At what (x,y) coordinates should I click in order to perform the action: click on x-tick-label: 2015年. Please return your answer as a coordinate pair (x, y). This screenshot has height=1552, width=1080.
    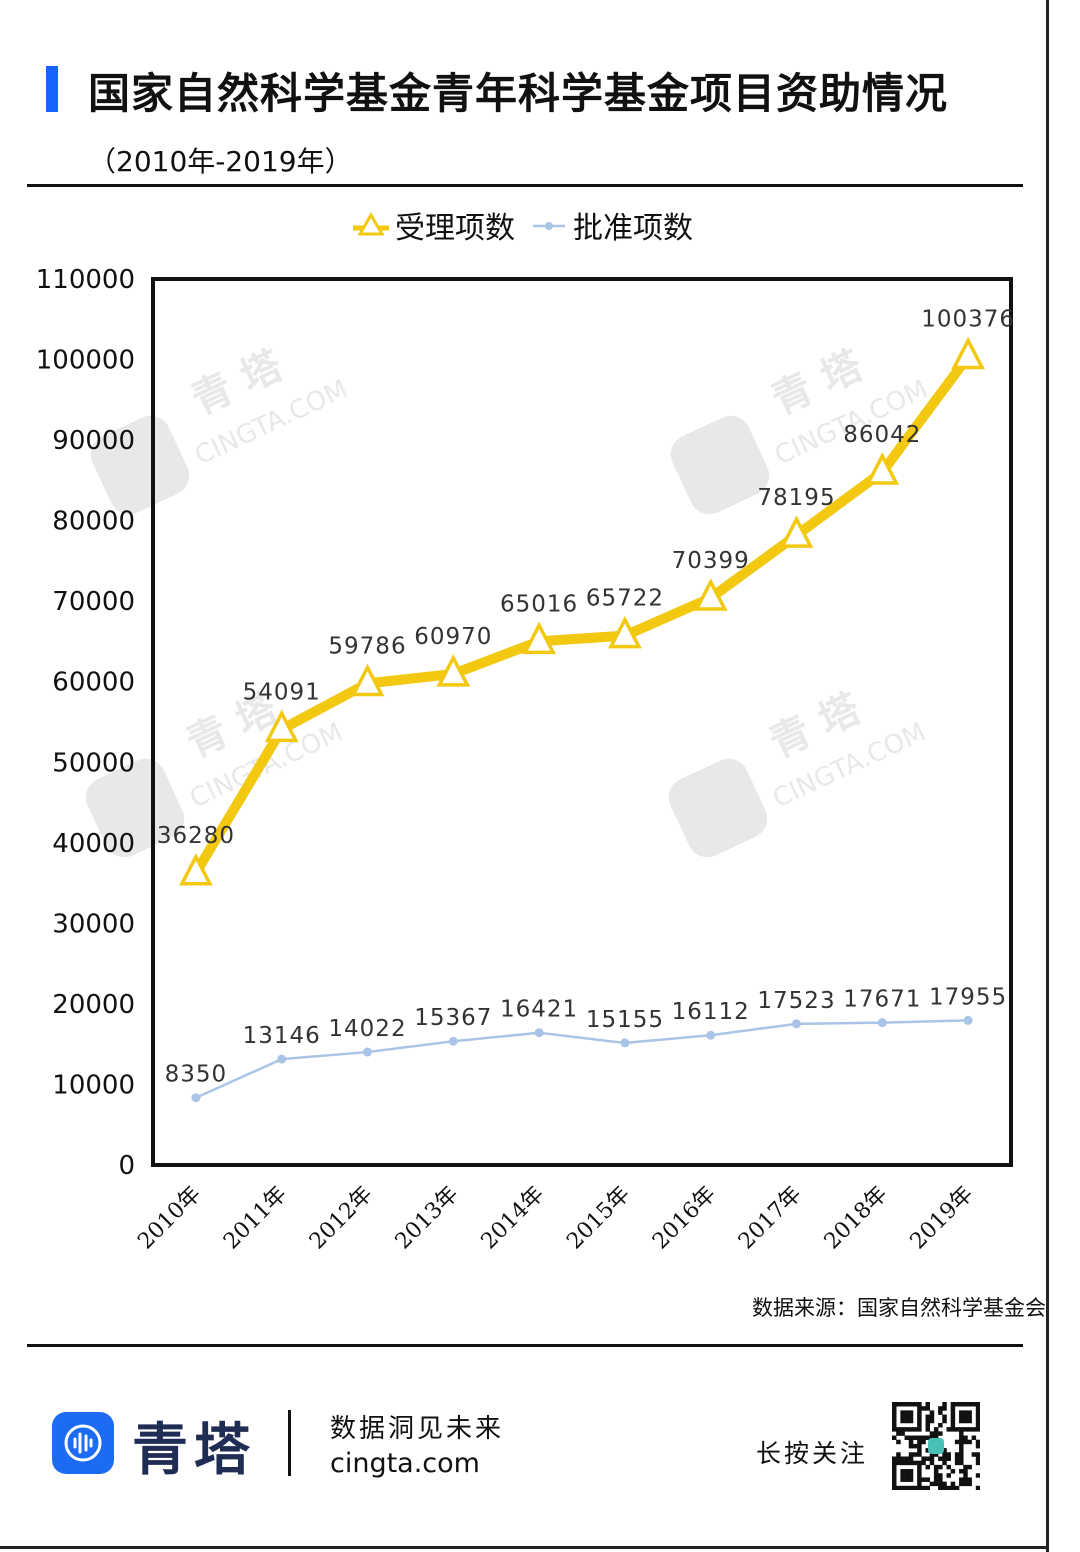
    Looking at the image, I should click on (598, 1218).